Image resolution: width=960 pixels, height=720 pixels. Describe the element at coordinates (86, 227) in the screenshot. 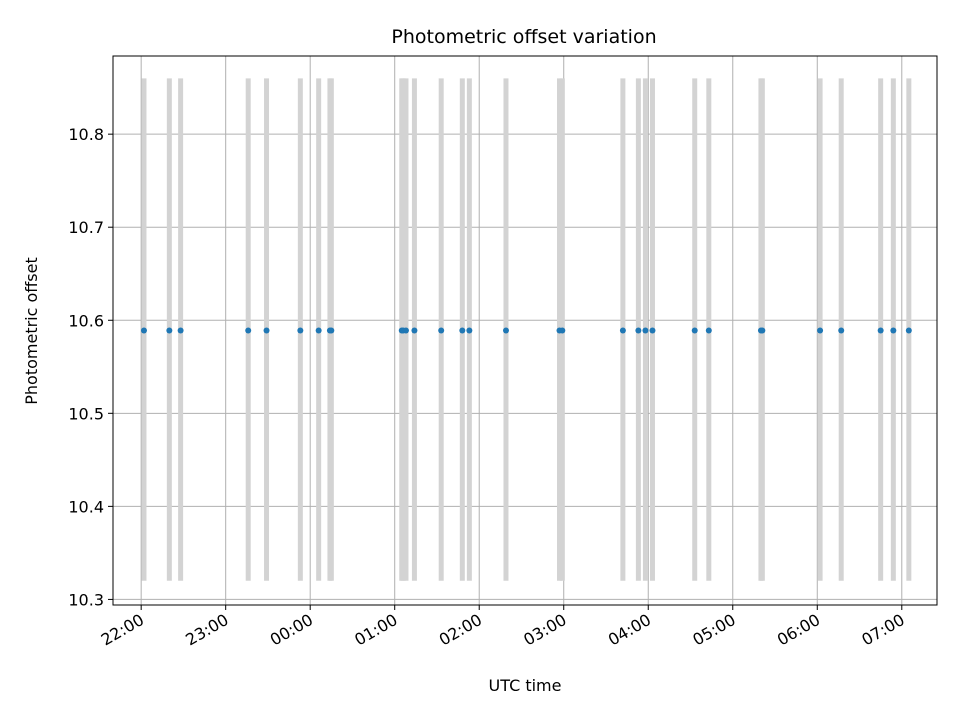

I see `y-tick-label: 10.7` at that location.